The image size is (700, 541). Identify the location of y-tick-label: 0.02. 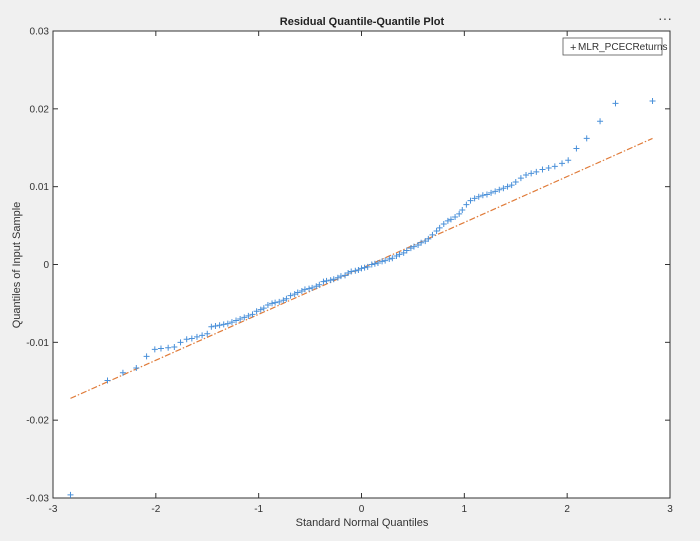
(40, 109).